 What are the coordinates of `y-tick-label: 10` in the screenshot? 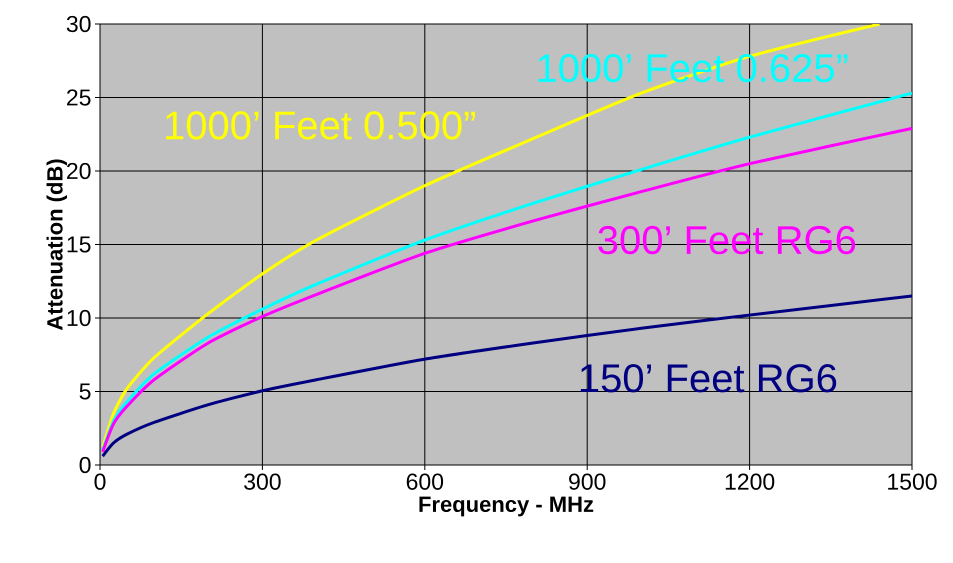 It's located at (79, 318).